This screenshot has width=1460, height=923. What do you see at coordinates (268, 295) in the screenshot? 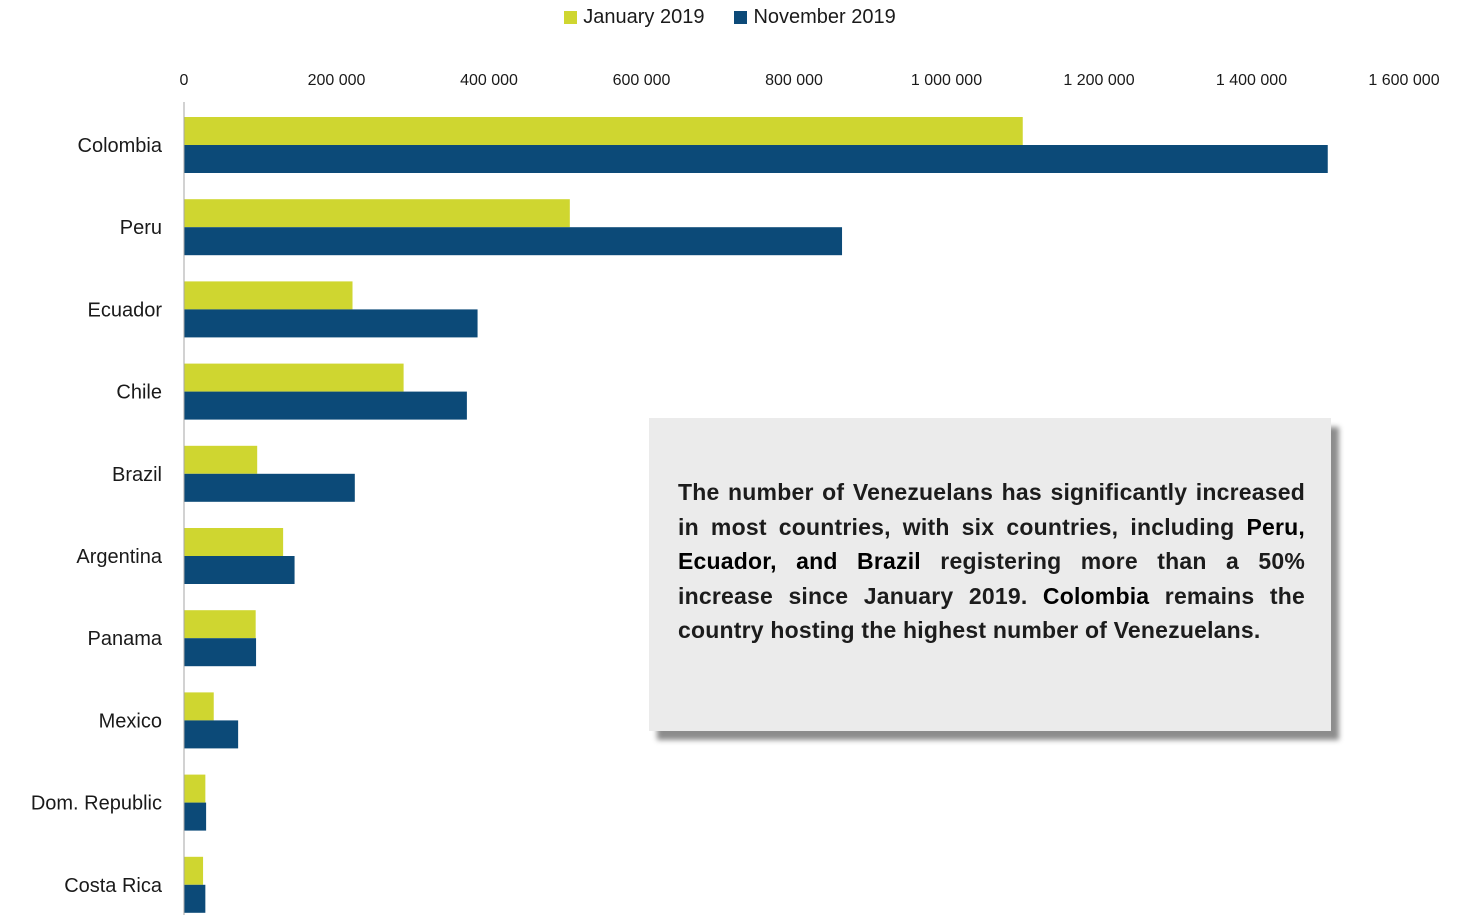
I see `bar-january-2019-ecuador` at bounding box center [268, 295].